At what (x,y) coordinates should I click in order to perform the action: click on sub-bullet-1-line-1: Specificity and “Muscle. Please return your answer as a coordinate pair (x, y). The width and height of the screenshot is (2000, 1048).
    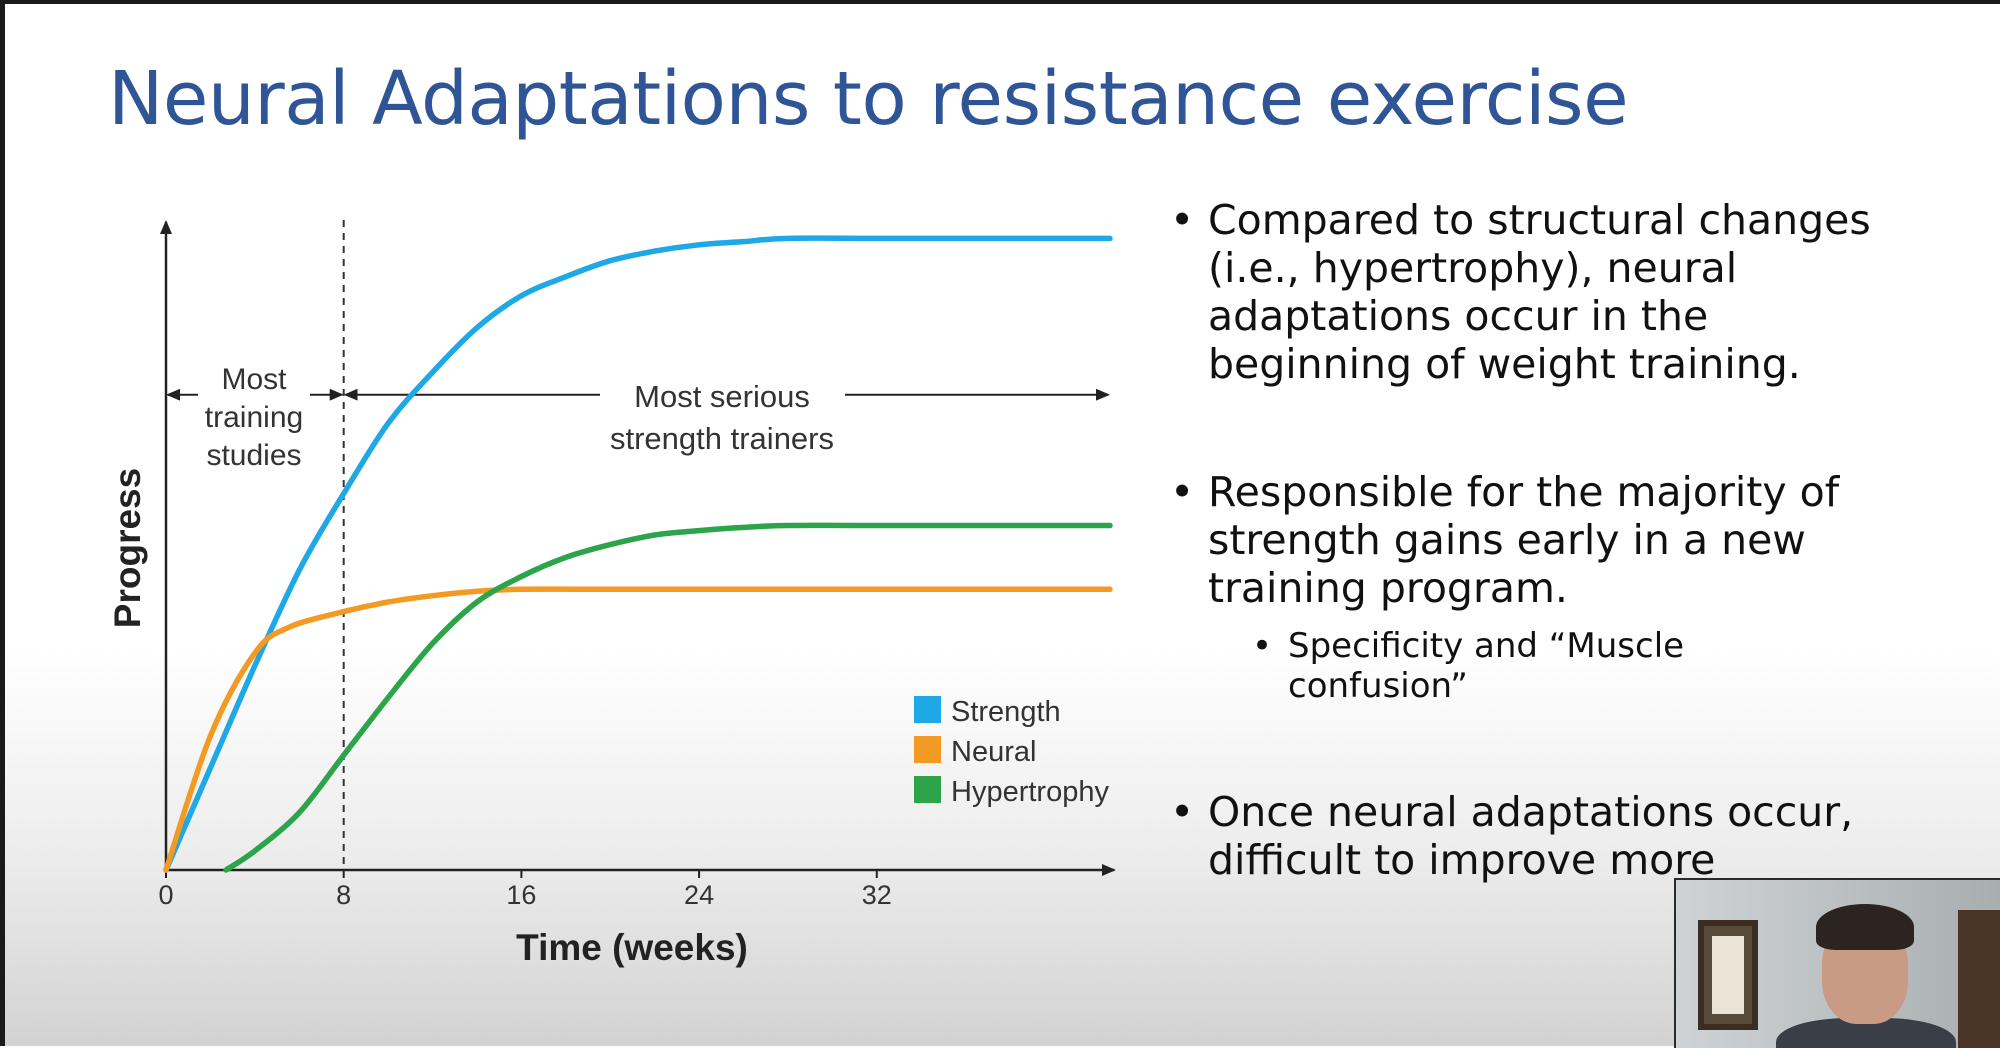
    Looking at the image, I should click on (1486, 646).